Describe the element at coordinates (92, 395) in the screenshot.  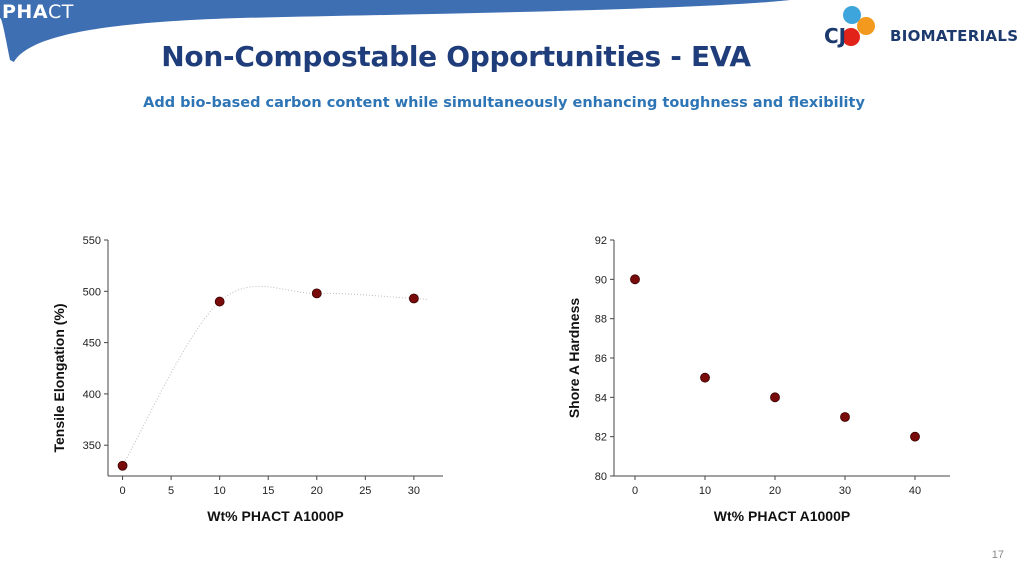
I see `y-tick-label: 400` at that location.